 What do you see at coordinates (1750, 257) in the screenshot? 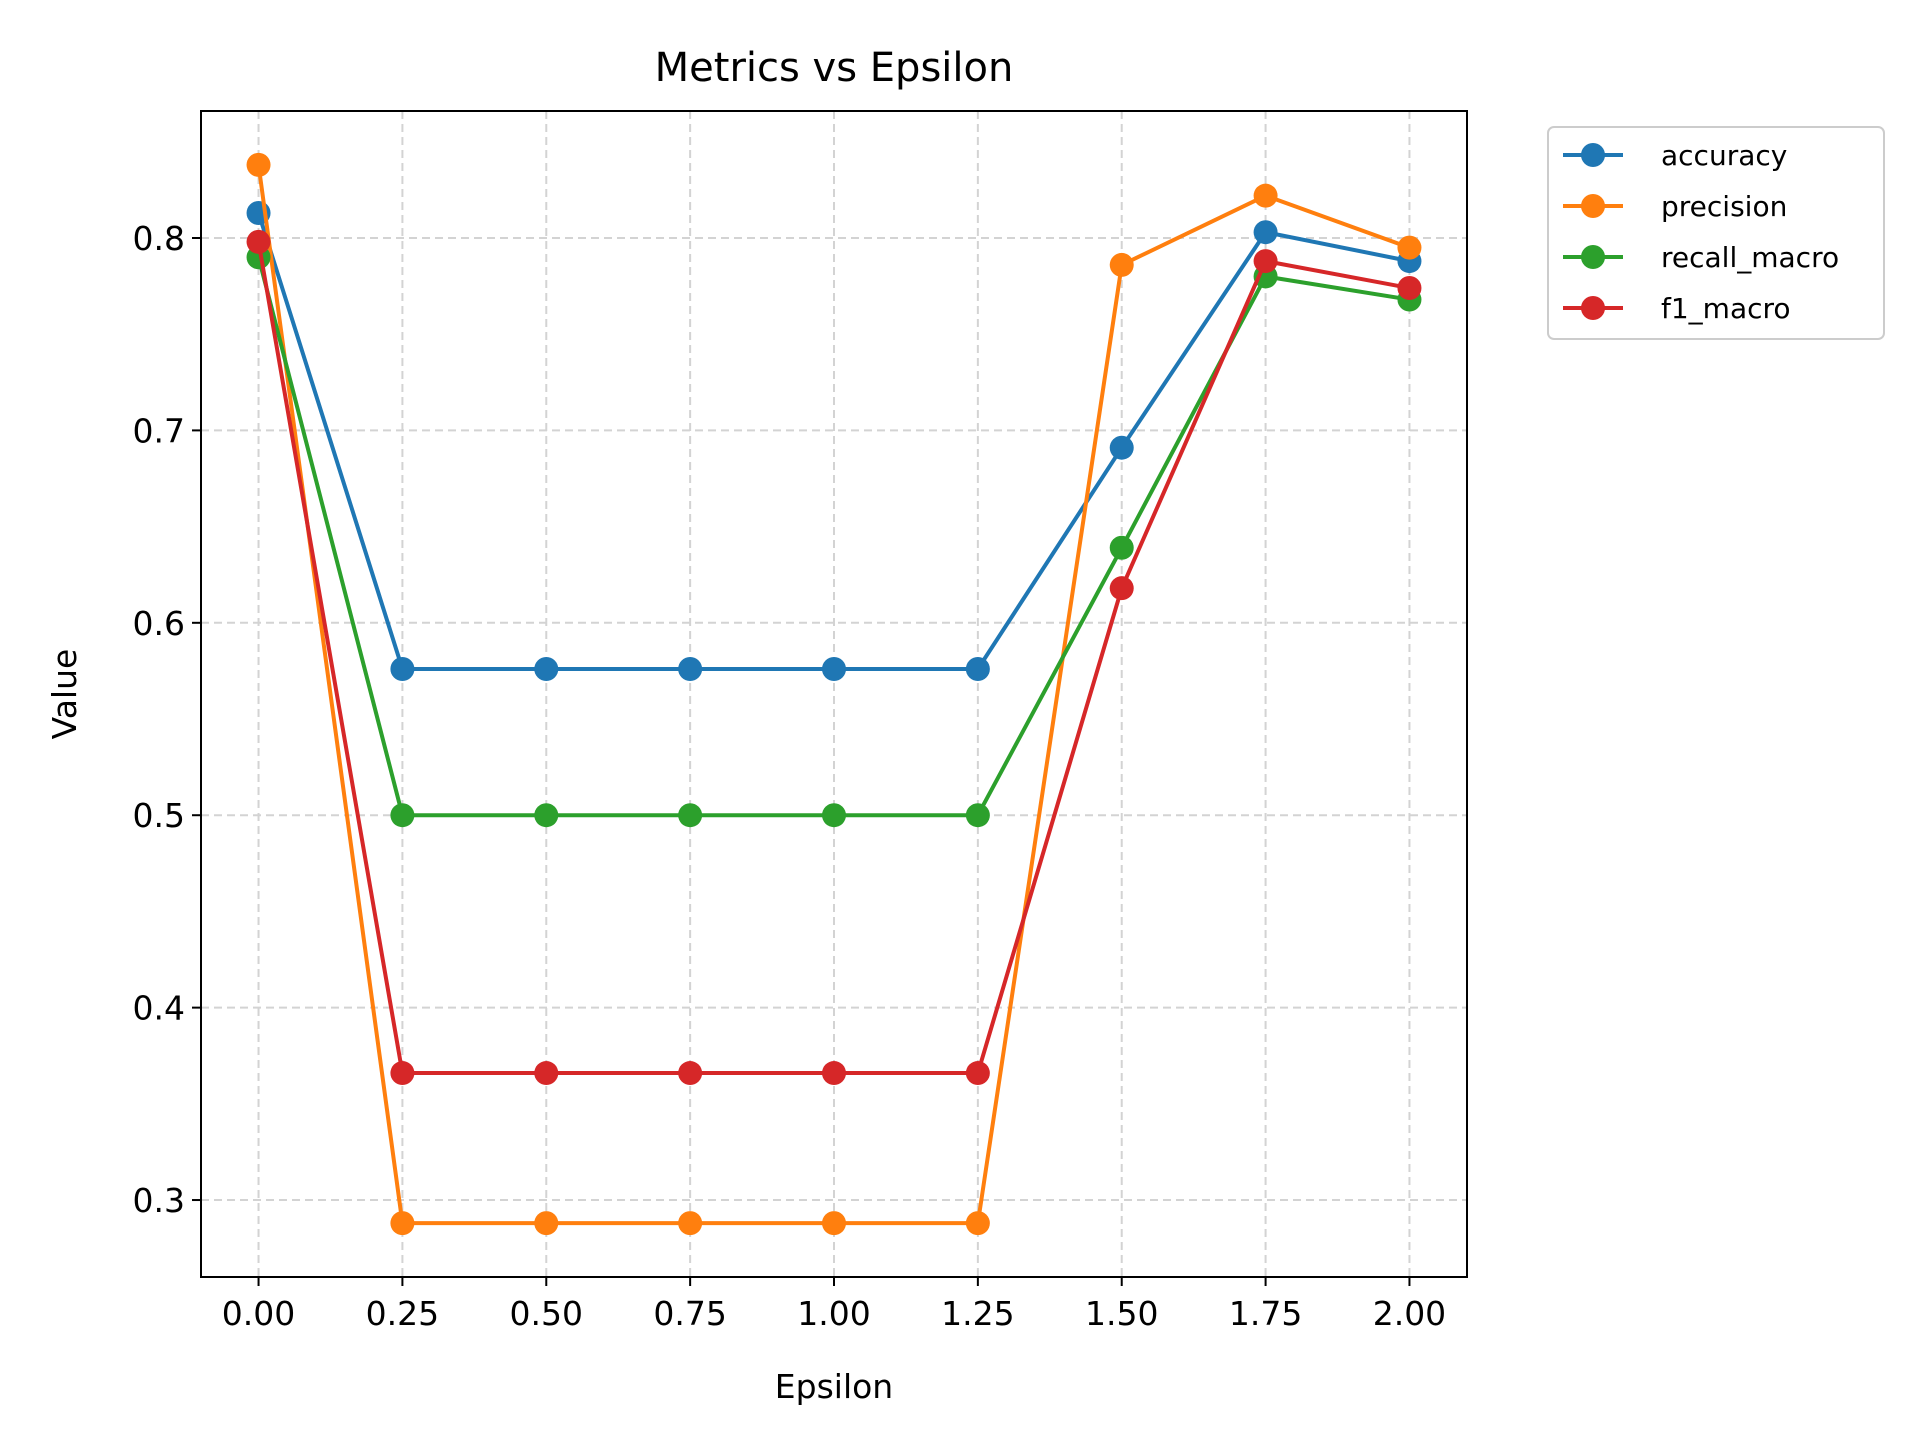
I see `legend-label-recall_macro: recall_macro` at bounding box center [1750, 257].